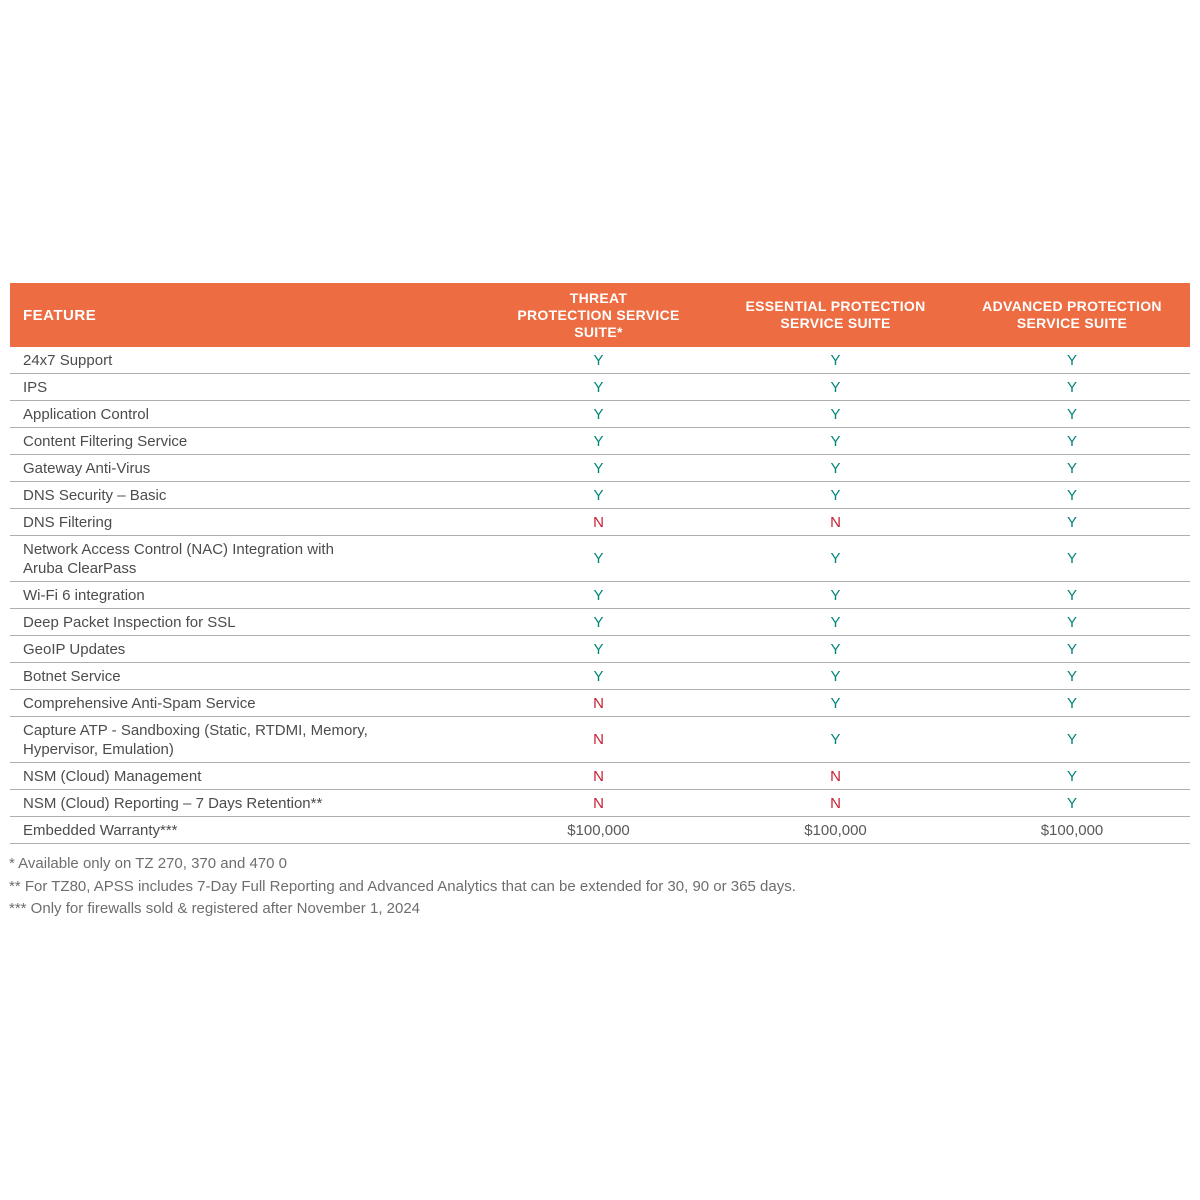 This screenshot has width=1200, height=1200. What do you see at coordinates (72, 676) in the screenshot?
I see `feature-name: Botnet Service` at bounding box center [72, 676].